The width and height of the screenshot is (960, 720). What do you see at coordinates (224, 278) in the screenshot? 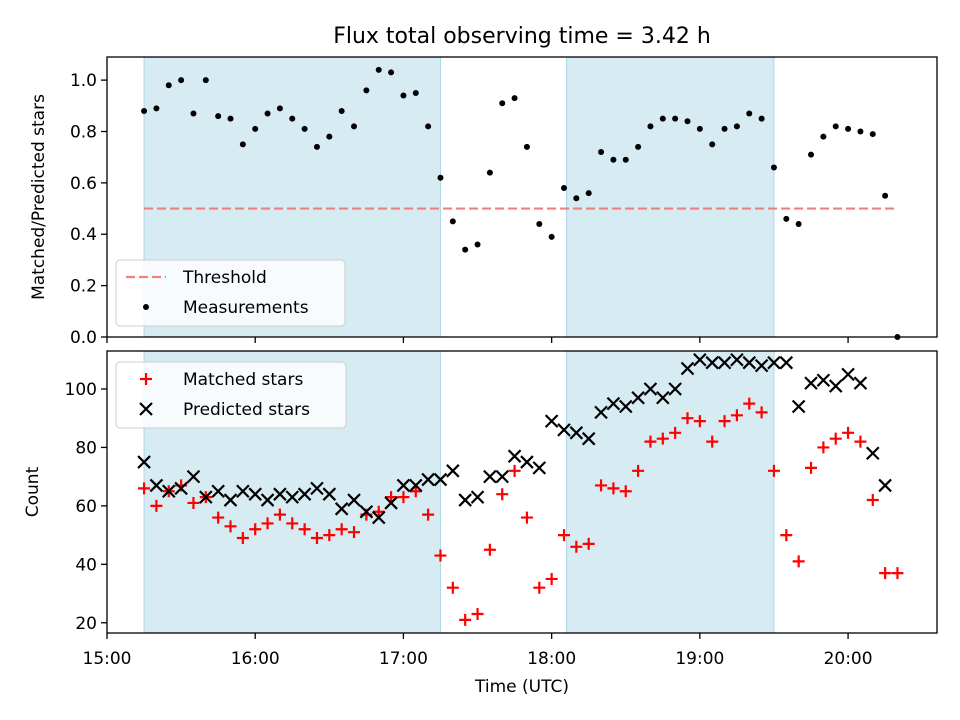
I see `legend-label: Threshold` at bounding box center [224, 278].